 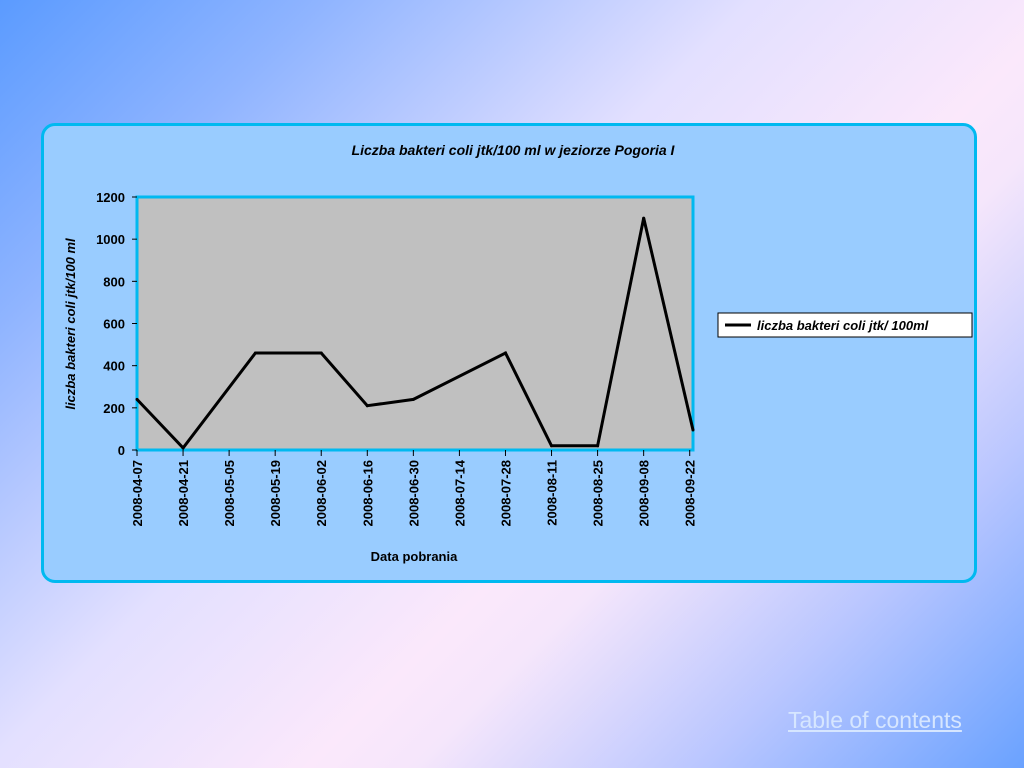 I want to click on legend-label: liczba bakteri coli jtk/ 100ml, so click(x=843, y=325).